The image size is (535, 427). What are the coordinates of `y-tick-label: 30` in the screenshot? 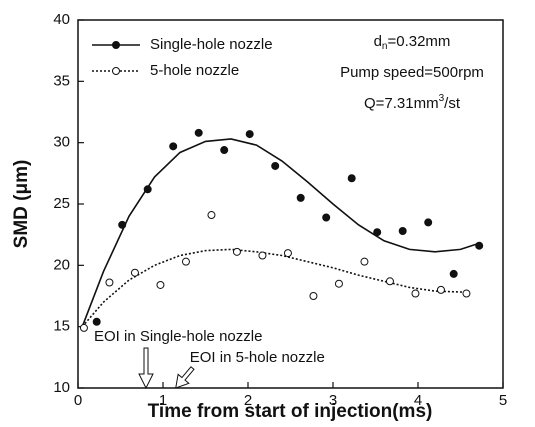 It's located at (61, 142).